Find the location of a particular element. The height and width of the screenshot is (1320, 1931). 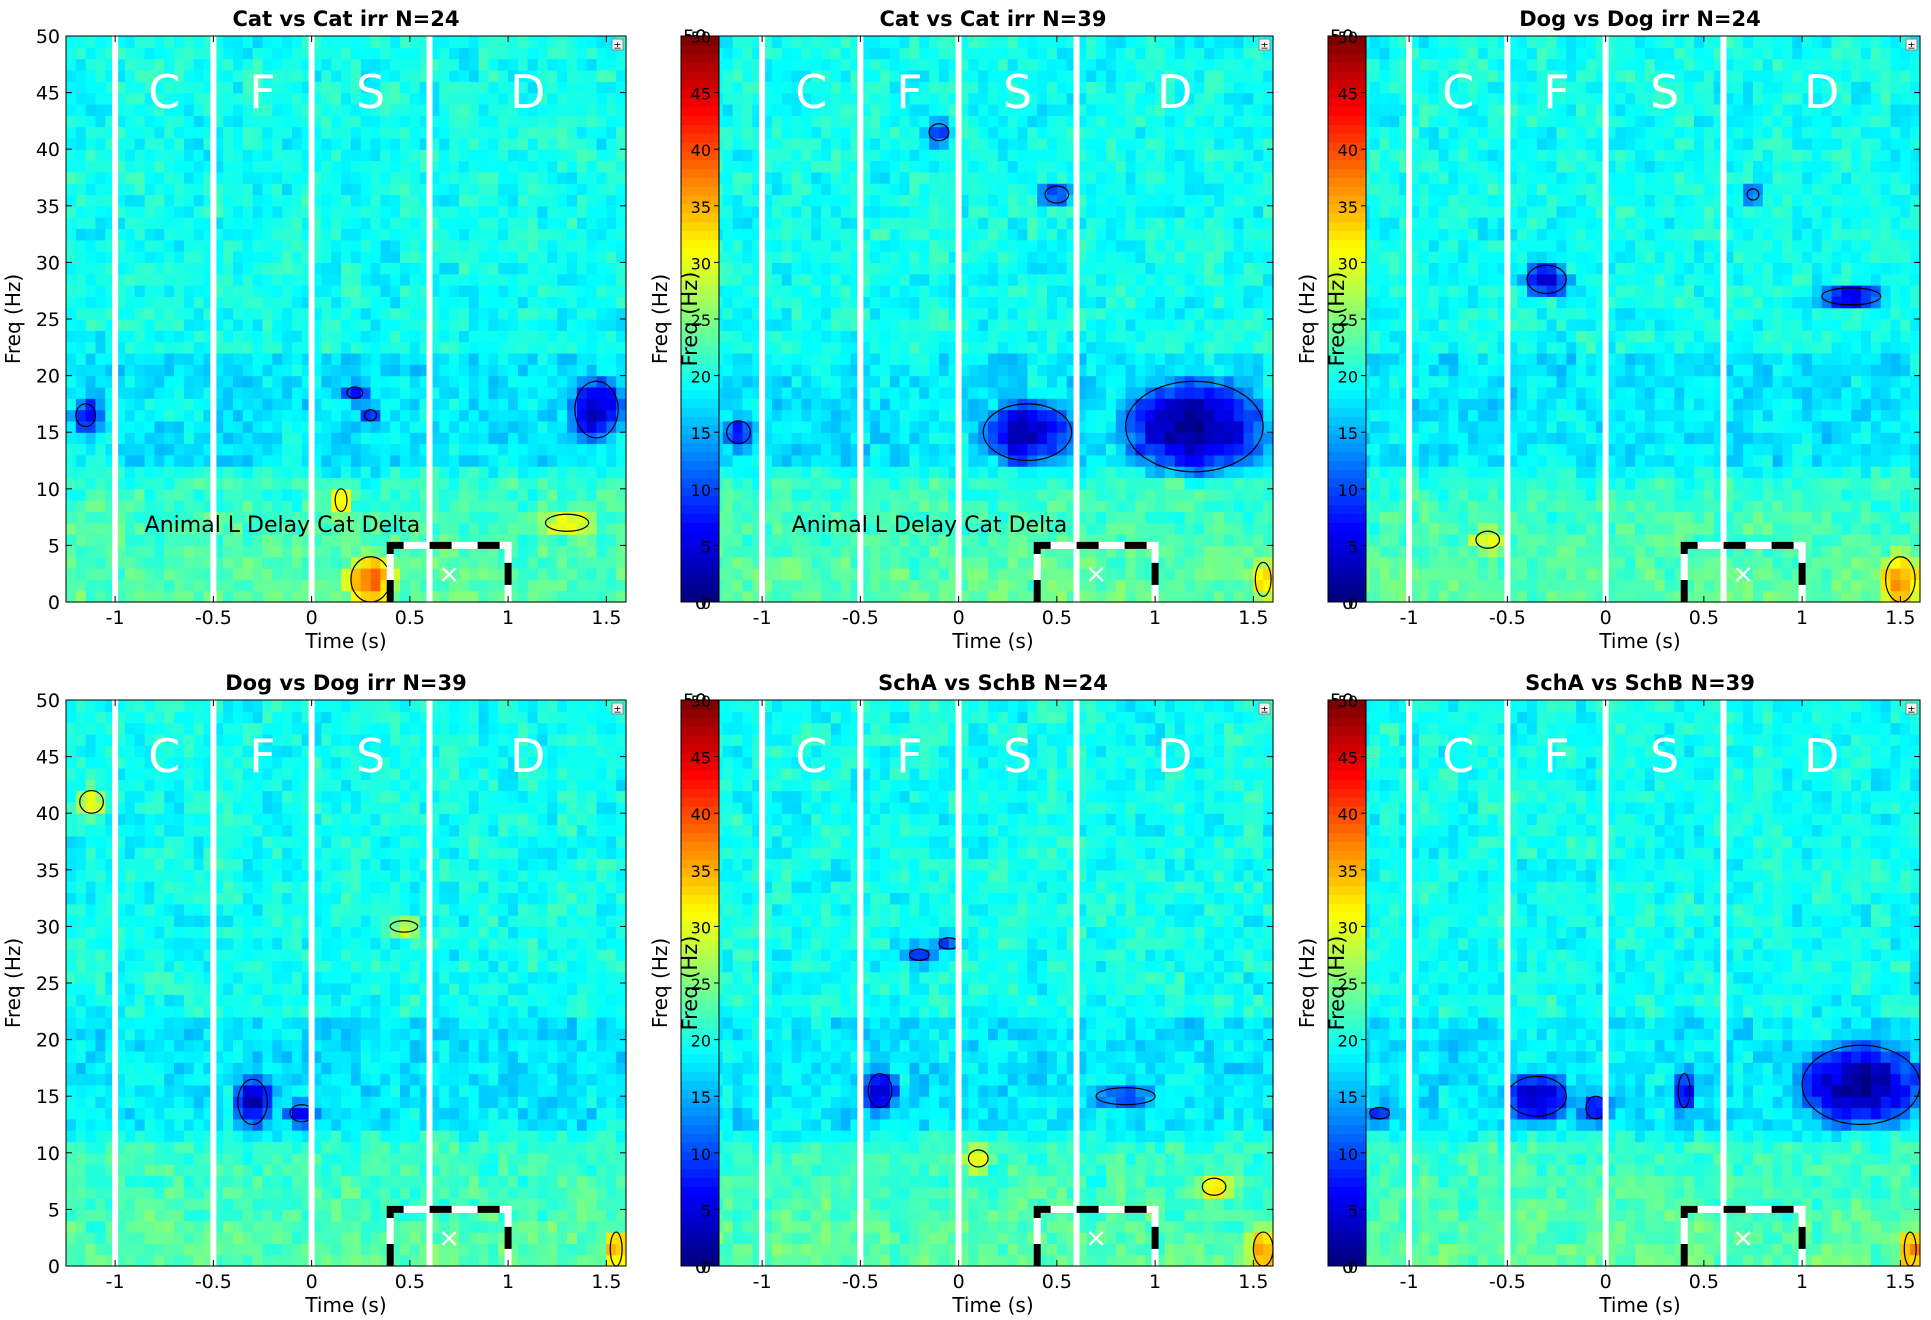

panel-corner-button is located at coordinates (617, 44).